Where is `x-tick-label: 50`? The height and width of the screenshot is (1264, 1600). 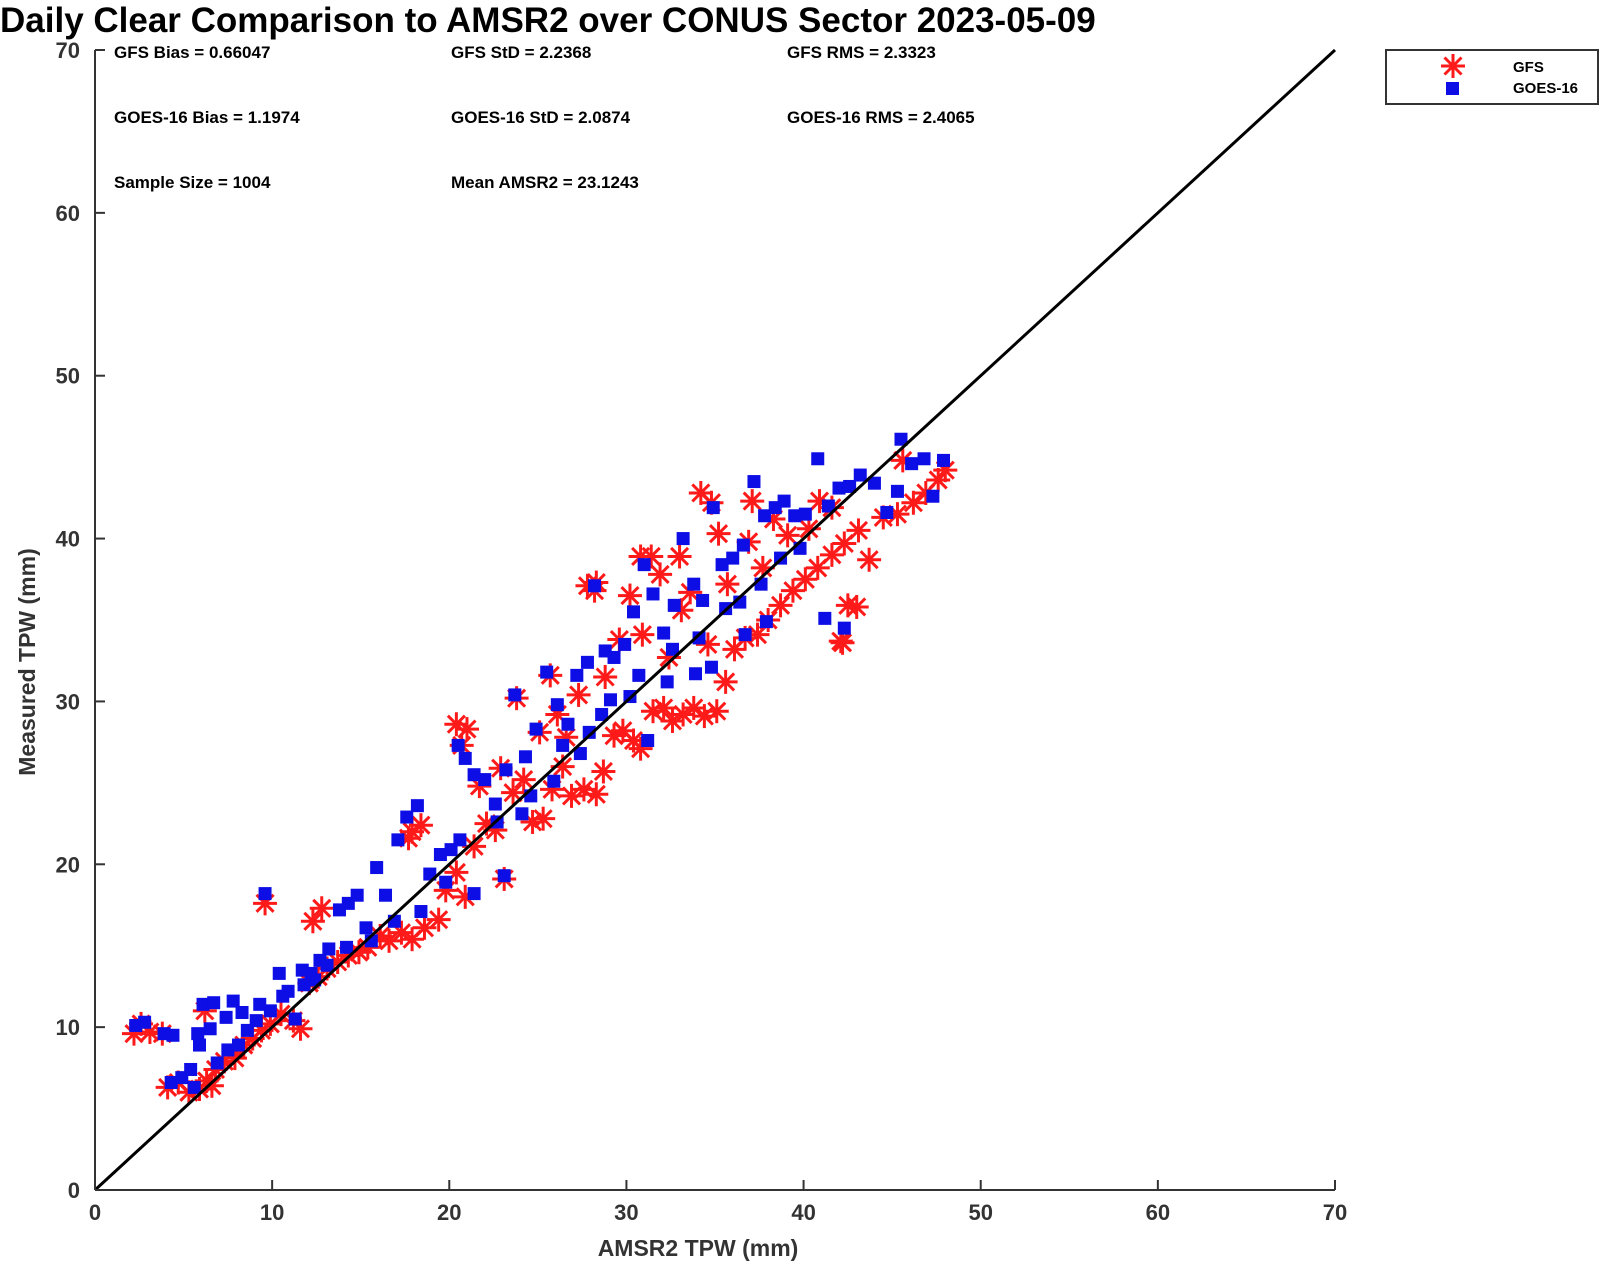
x-tick-label: 50 is located at coordinates (980, 1212).